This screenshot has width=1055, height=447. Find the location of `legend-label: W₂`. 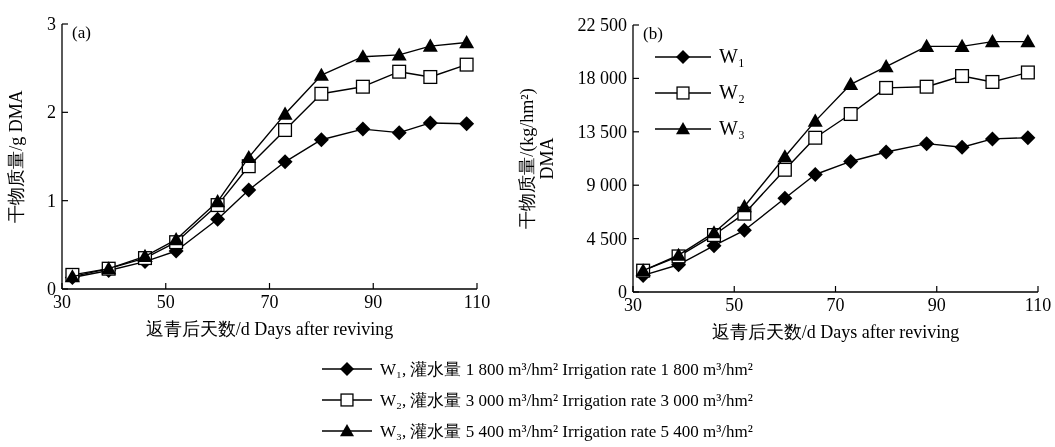

legend-label: W₂ is located at coordinates (732, 92).